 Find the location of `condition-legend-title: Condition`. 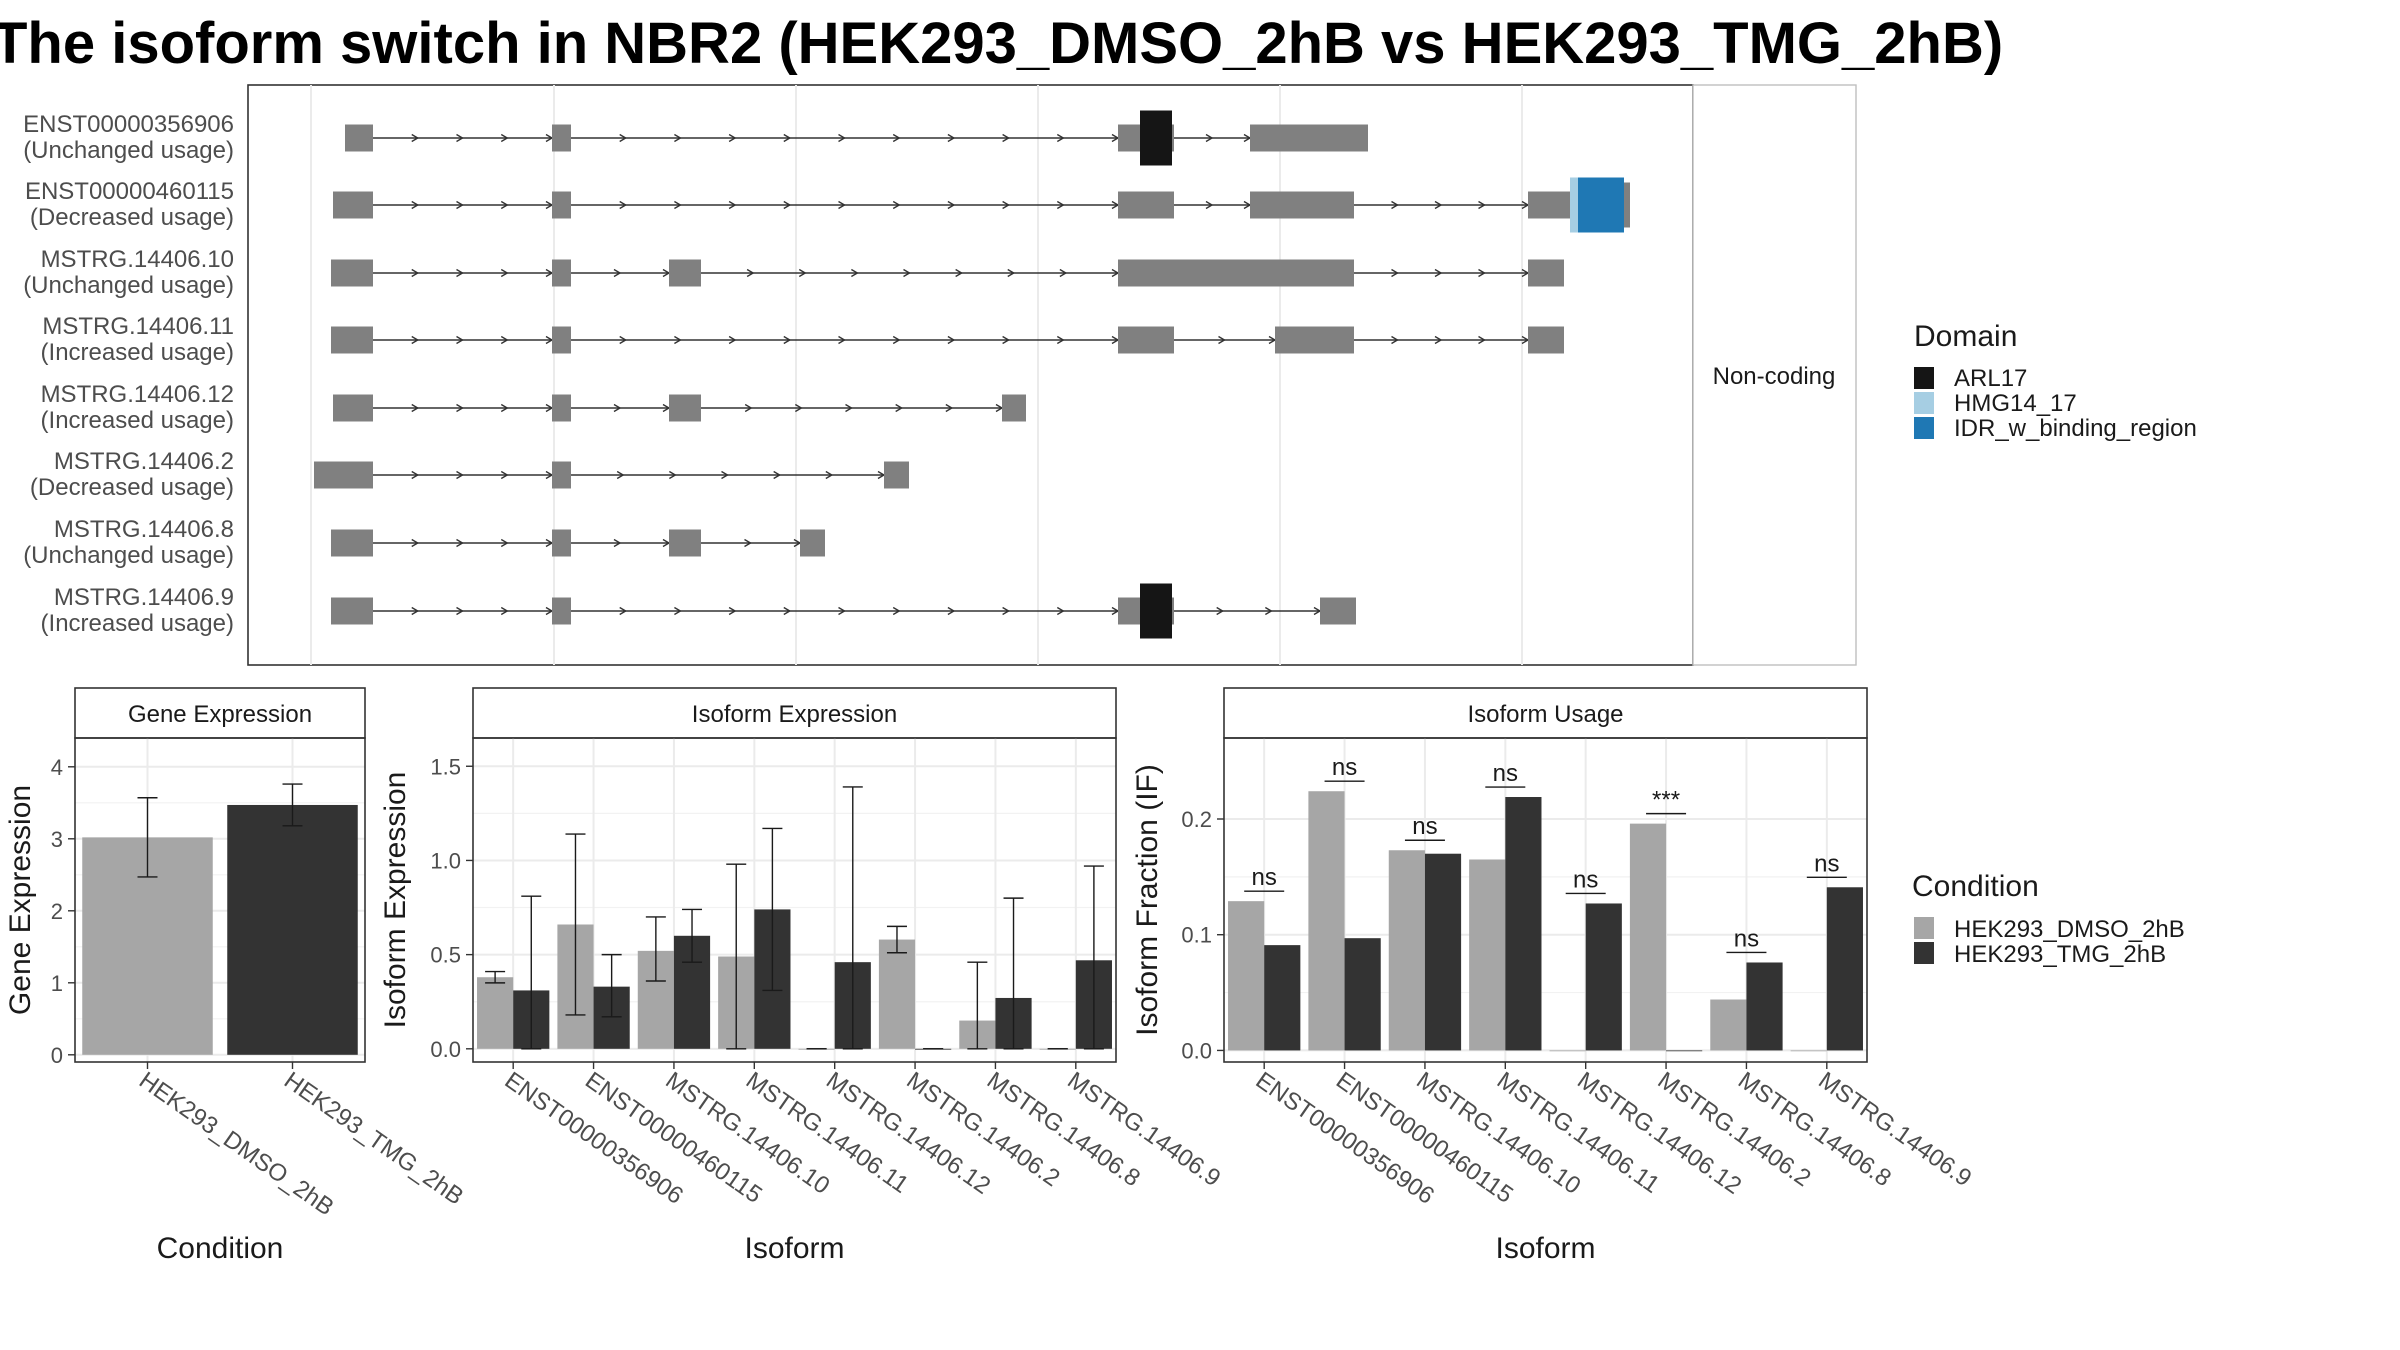

condition-legend-title: Condition is located at coordinates (1975, 886).